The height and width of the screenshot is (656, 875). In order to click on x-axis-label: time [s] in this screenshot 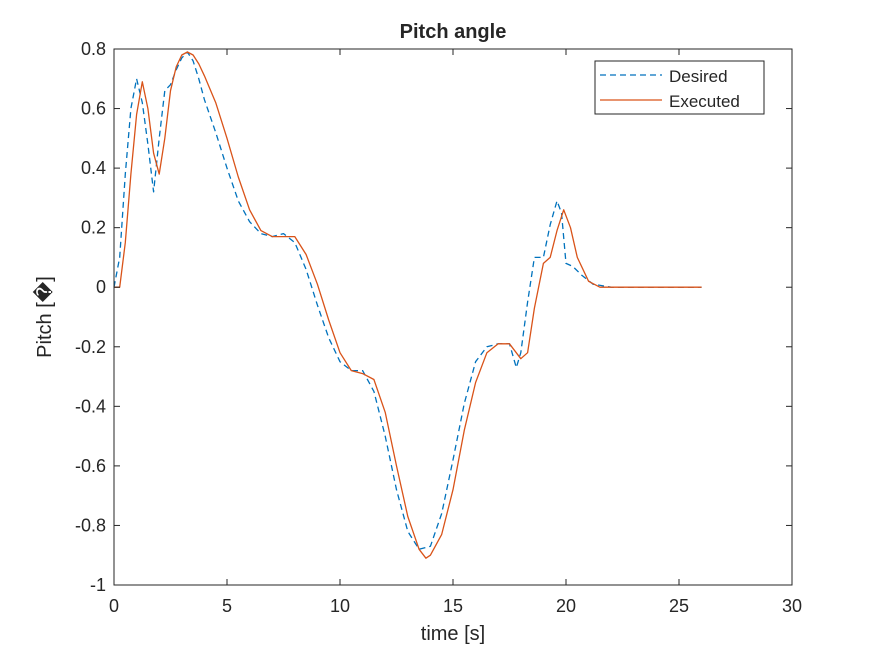, I will do `click(453, 634)`.